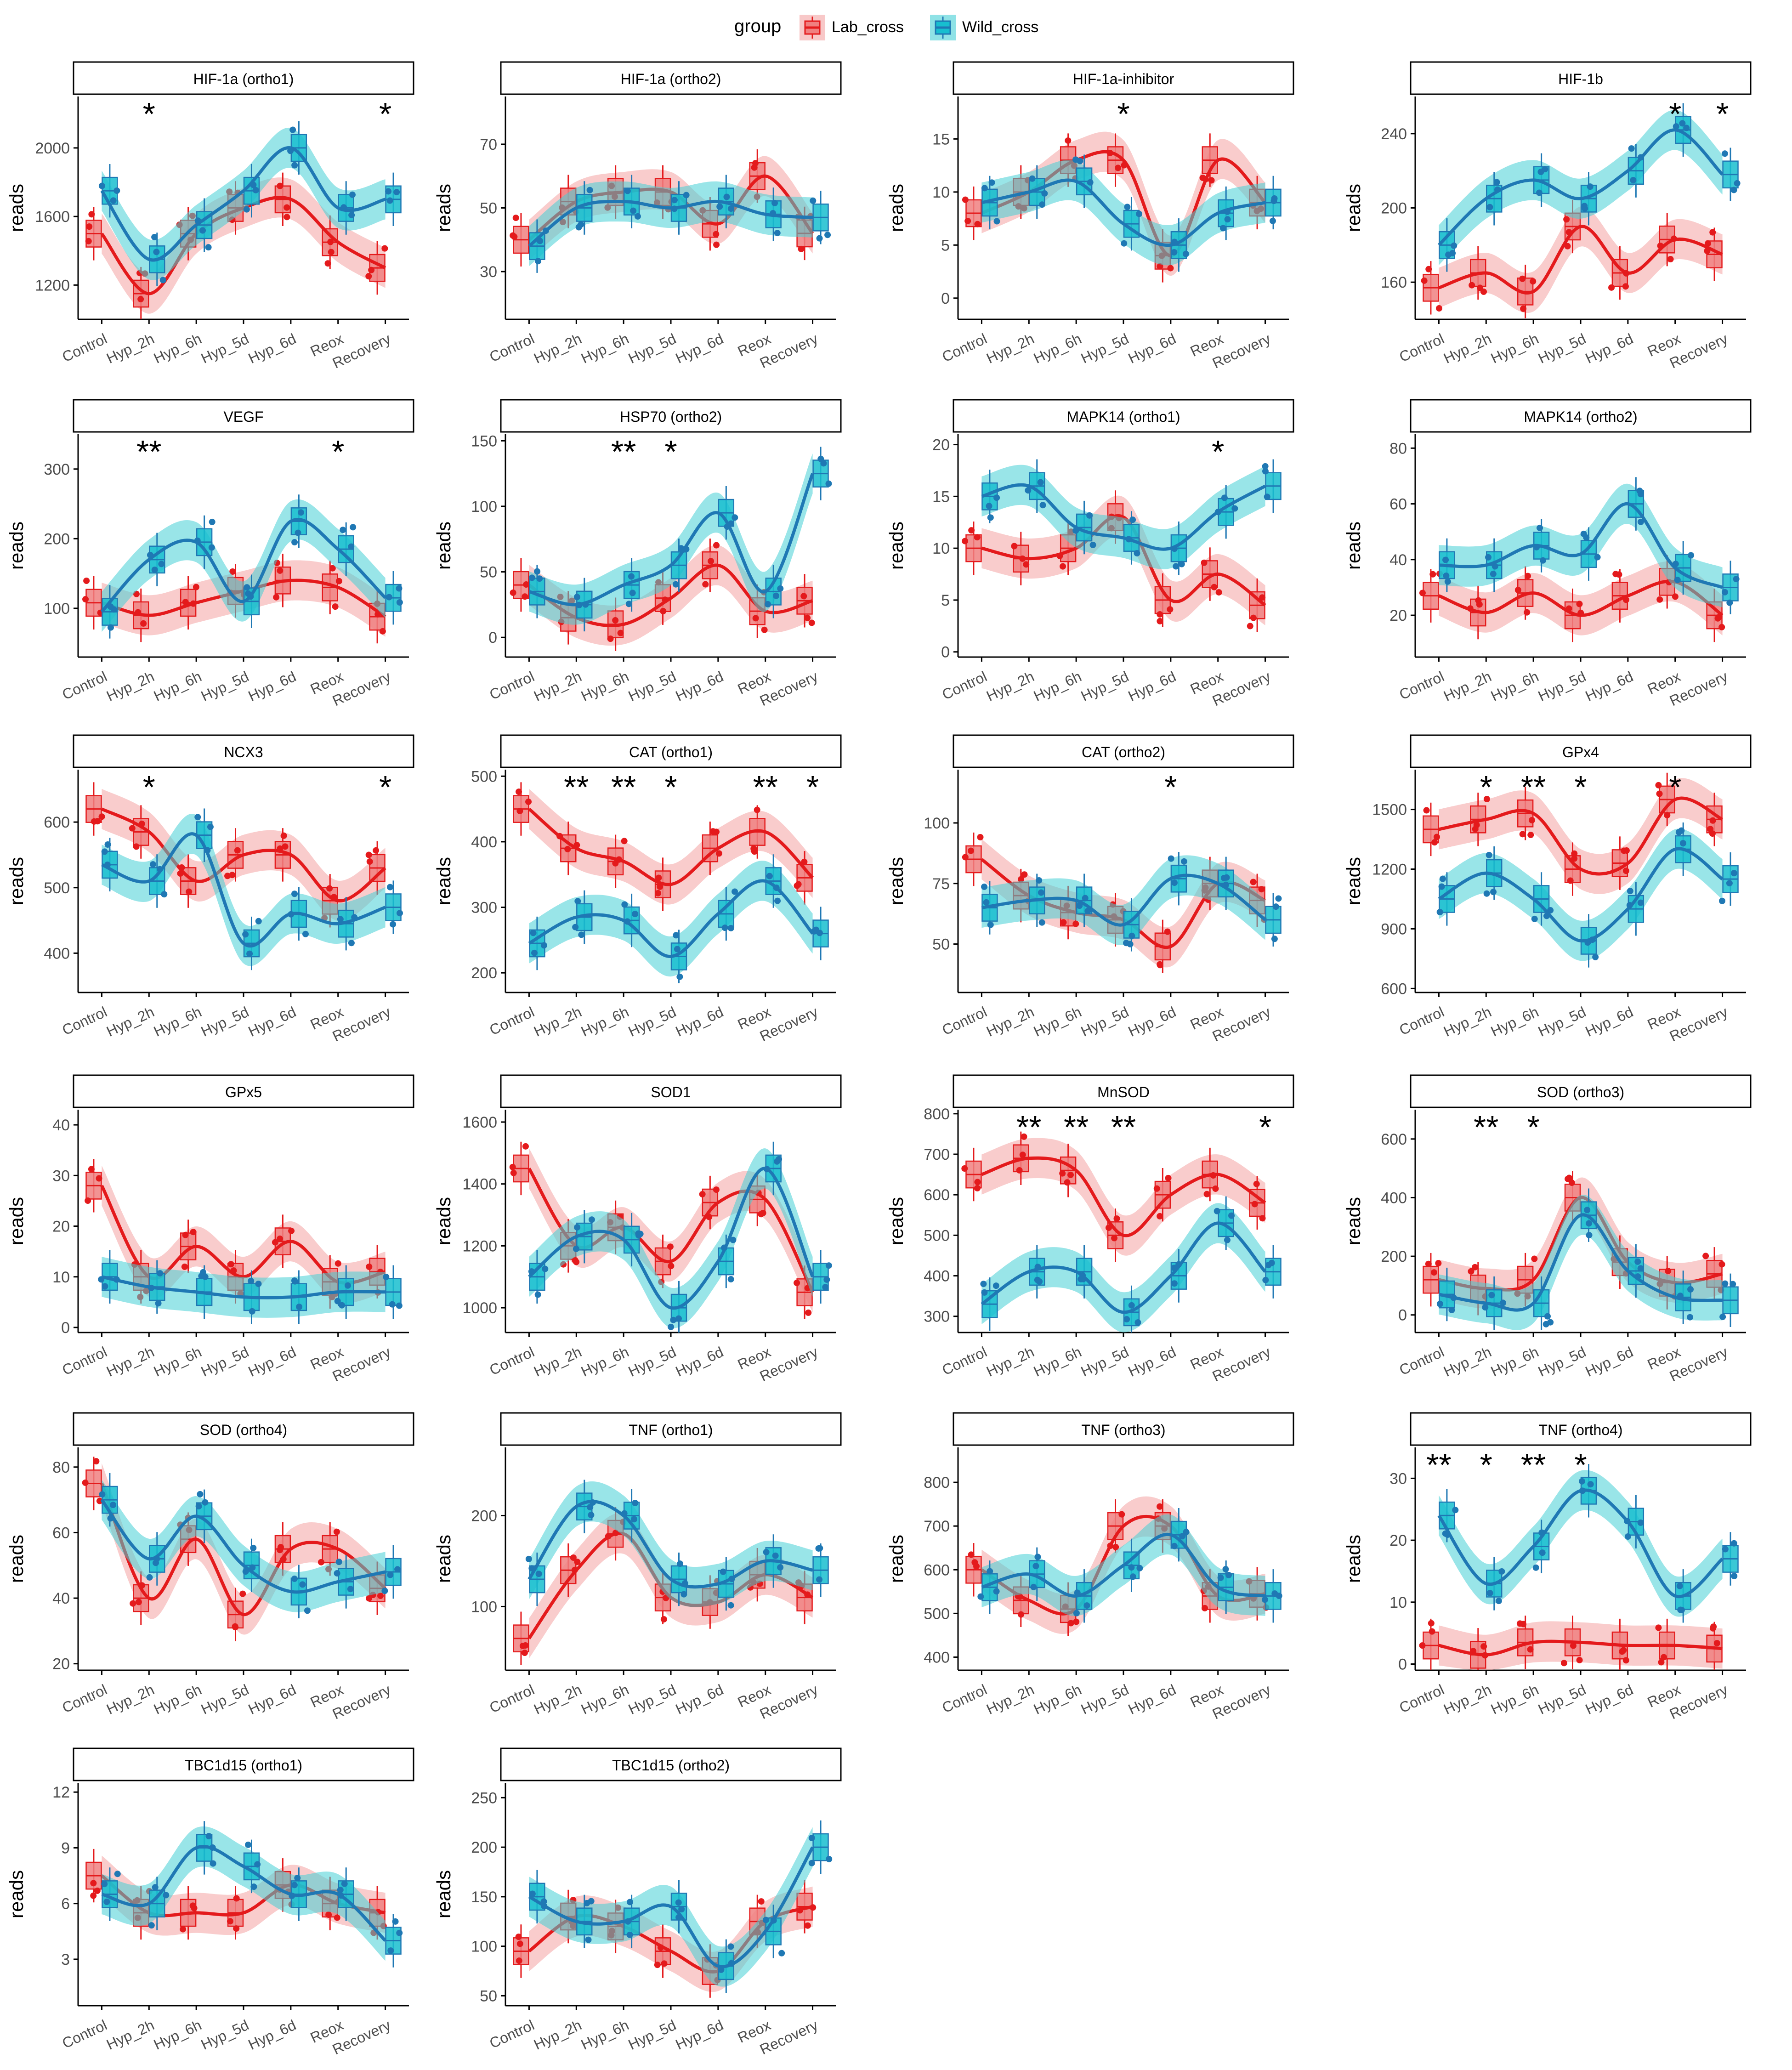  What do you see at coordinates (1580, 752) in the screenshot?
I see `panel-title: GPx4` at bounding box center [1580, 752].